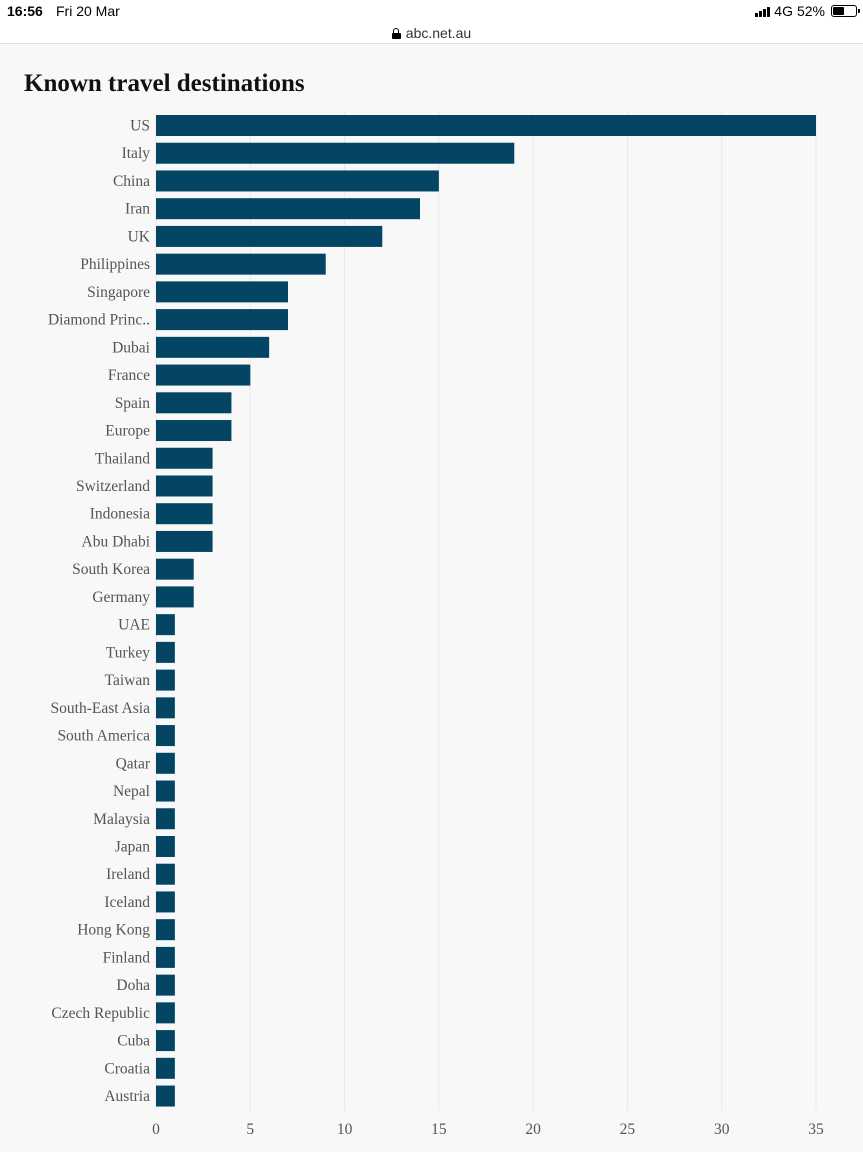 The image size is (863, 1152). What do you see at coordinates (628, 1129) in the screenshot?
I see `x-tick-label: 25` at bounding box center [628, 1129].